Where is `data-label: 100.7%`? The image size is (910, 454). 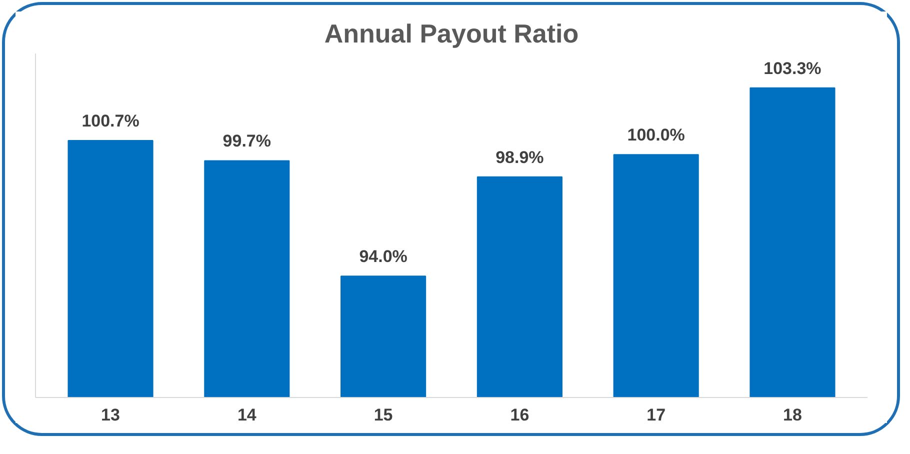 data-label: 100.7% is located at coordinates (111, 121).